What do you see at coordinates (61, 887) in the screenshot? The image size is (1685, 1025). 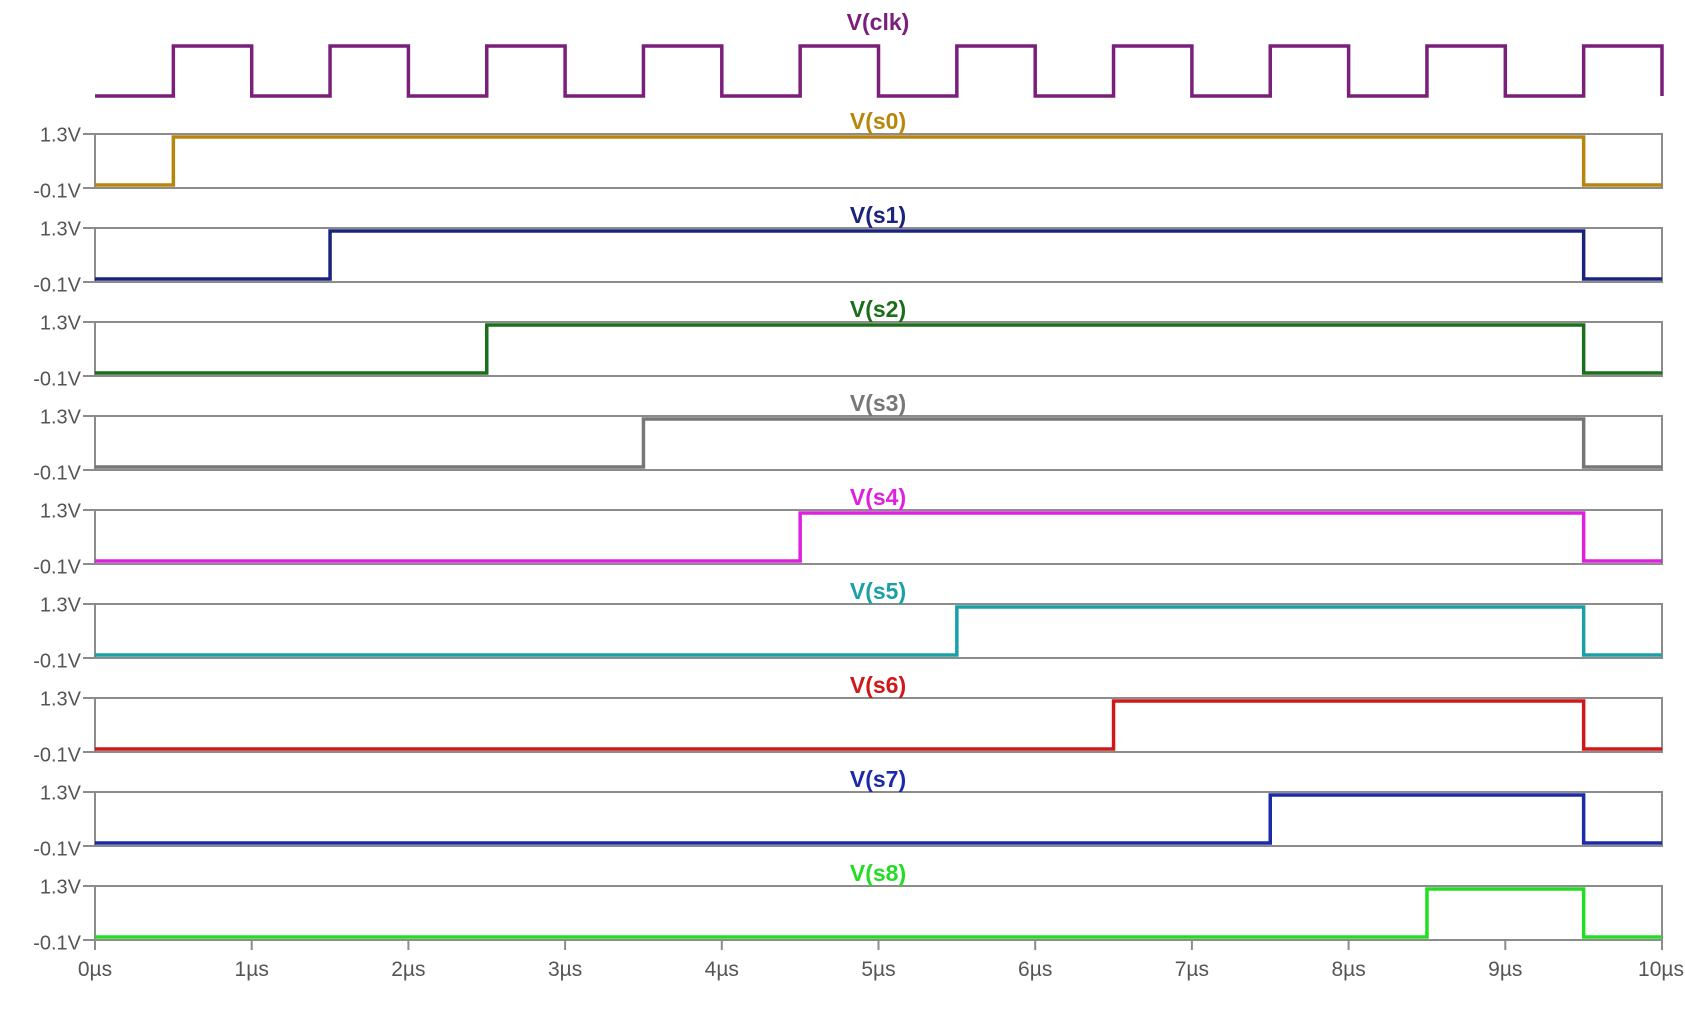 I see `y-tick-high-s8: 1.3V` at bounding box center [61, 887].